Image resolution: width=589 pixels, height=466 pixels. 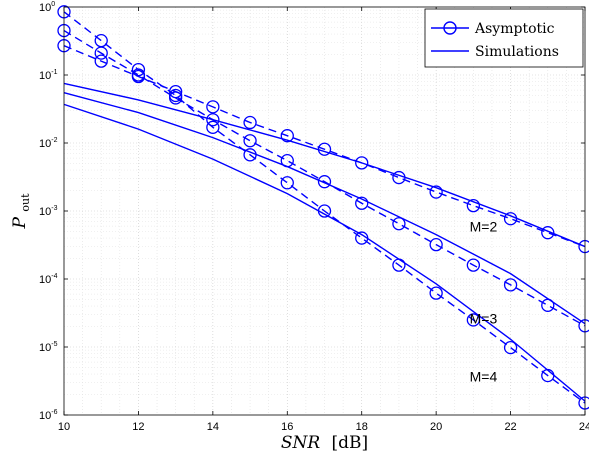 What do you see at coordinates (20, 223) in the screenshot?
I see `y-axis-label-text: P` at bounding box center [20, 223].